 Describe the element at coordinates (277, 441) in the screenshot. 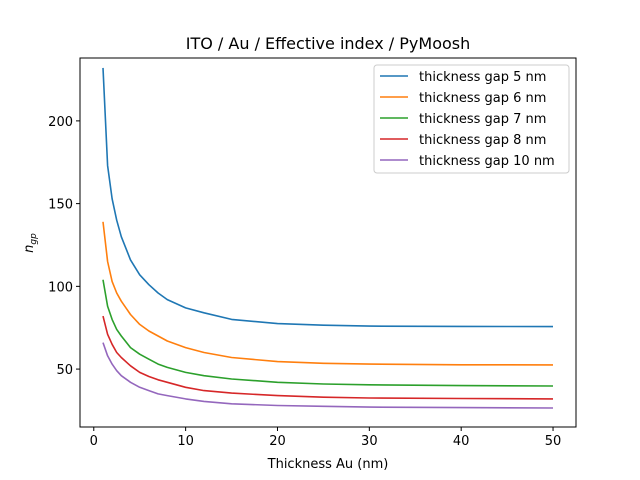

I see `x-tick-label: 20` at that location.